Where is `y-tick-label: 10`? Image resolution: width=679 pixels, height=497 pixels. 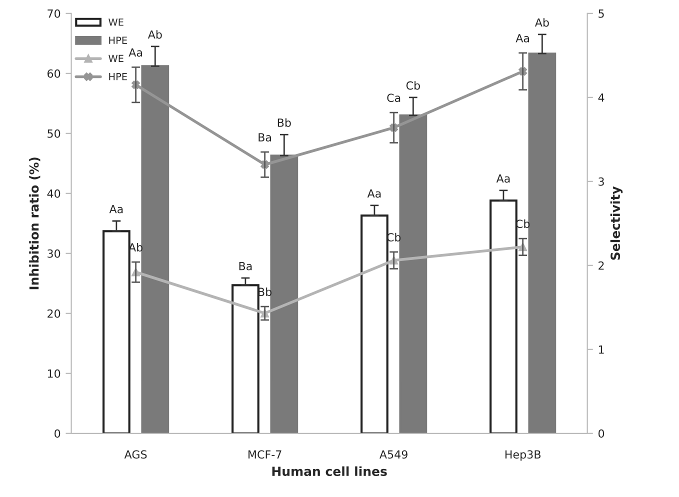 y-tick-label: 10 is located at coordinates (54, 373).